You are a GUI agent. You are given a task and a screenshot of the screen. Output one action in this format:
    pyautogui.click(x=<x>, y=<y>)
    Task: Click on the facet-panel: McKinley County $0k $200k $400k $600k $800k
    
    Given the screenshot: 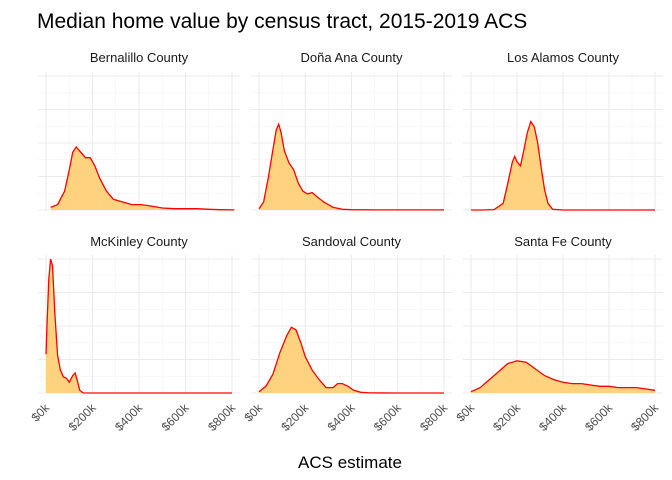 What is the action you would take?
    pyautogui.click(x=134, y=334)
    